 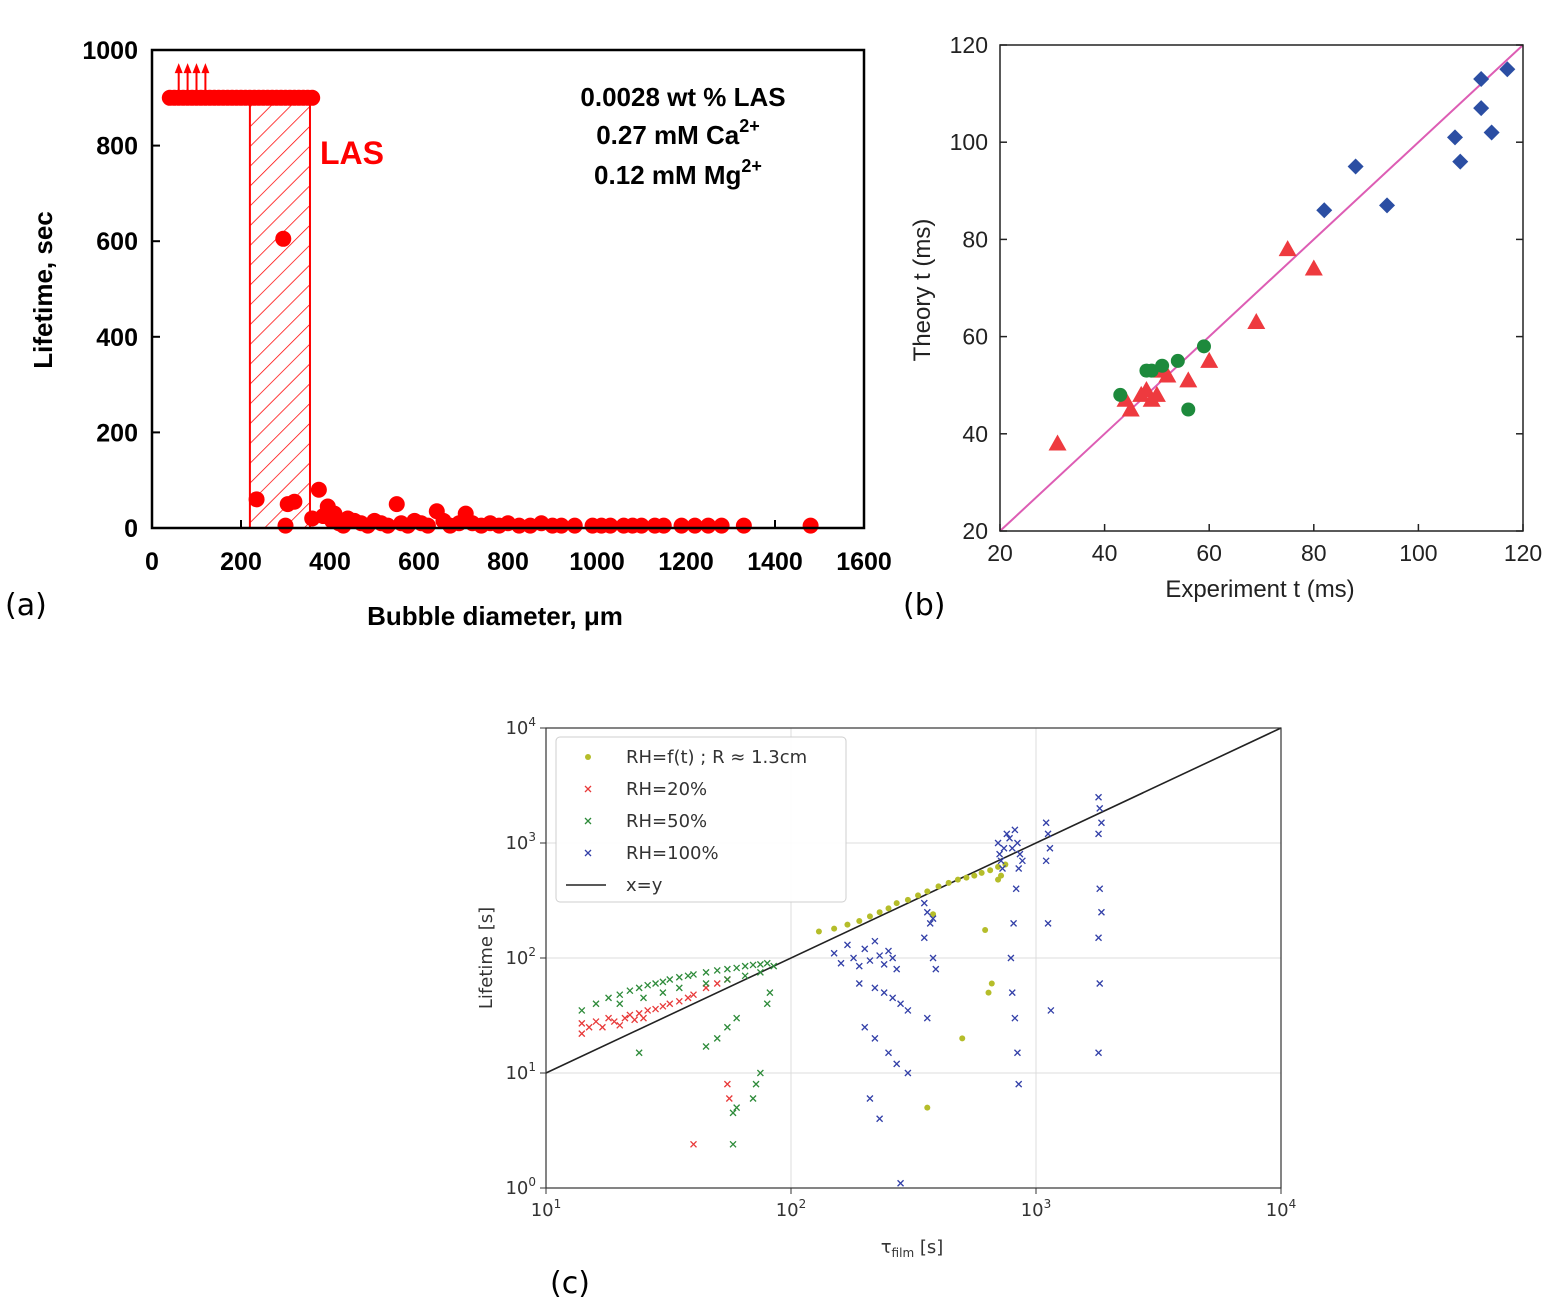 What do you see at coordinates (26, 605) in the screenshot?
I see `panel-label-a: (a)` at bounding box center [26, 605].